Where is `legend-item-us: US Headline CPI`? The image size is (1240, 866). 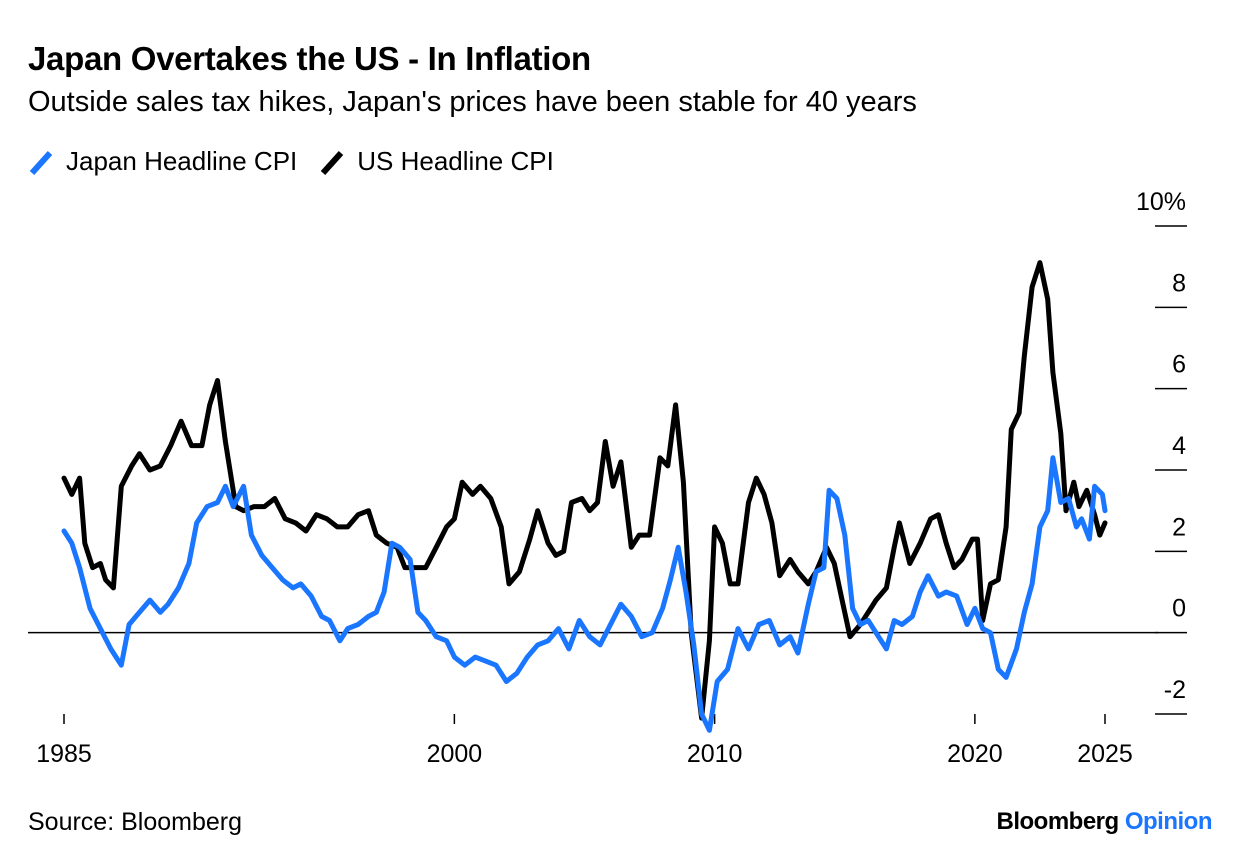 legend-item-us: US Headline CPI is located at coordinates (436, 161).